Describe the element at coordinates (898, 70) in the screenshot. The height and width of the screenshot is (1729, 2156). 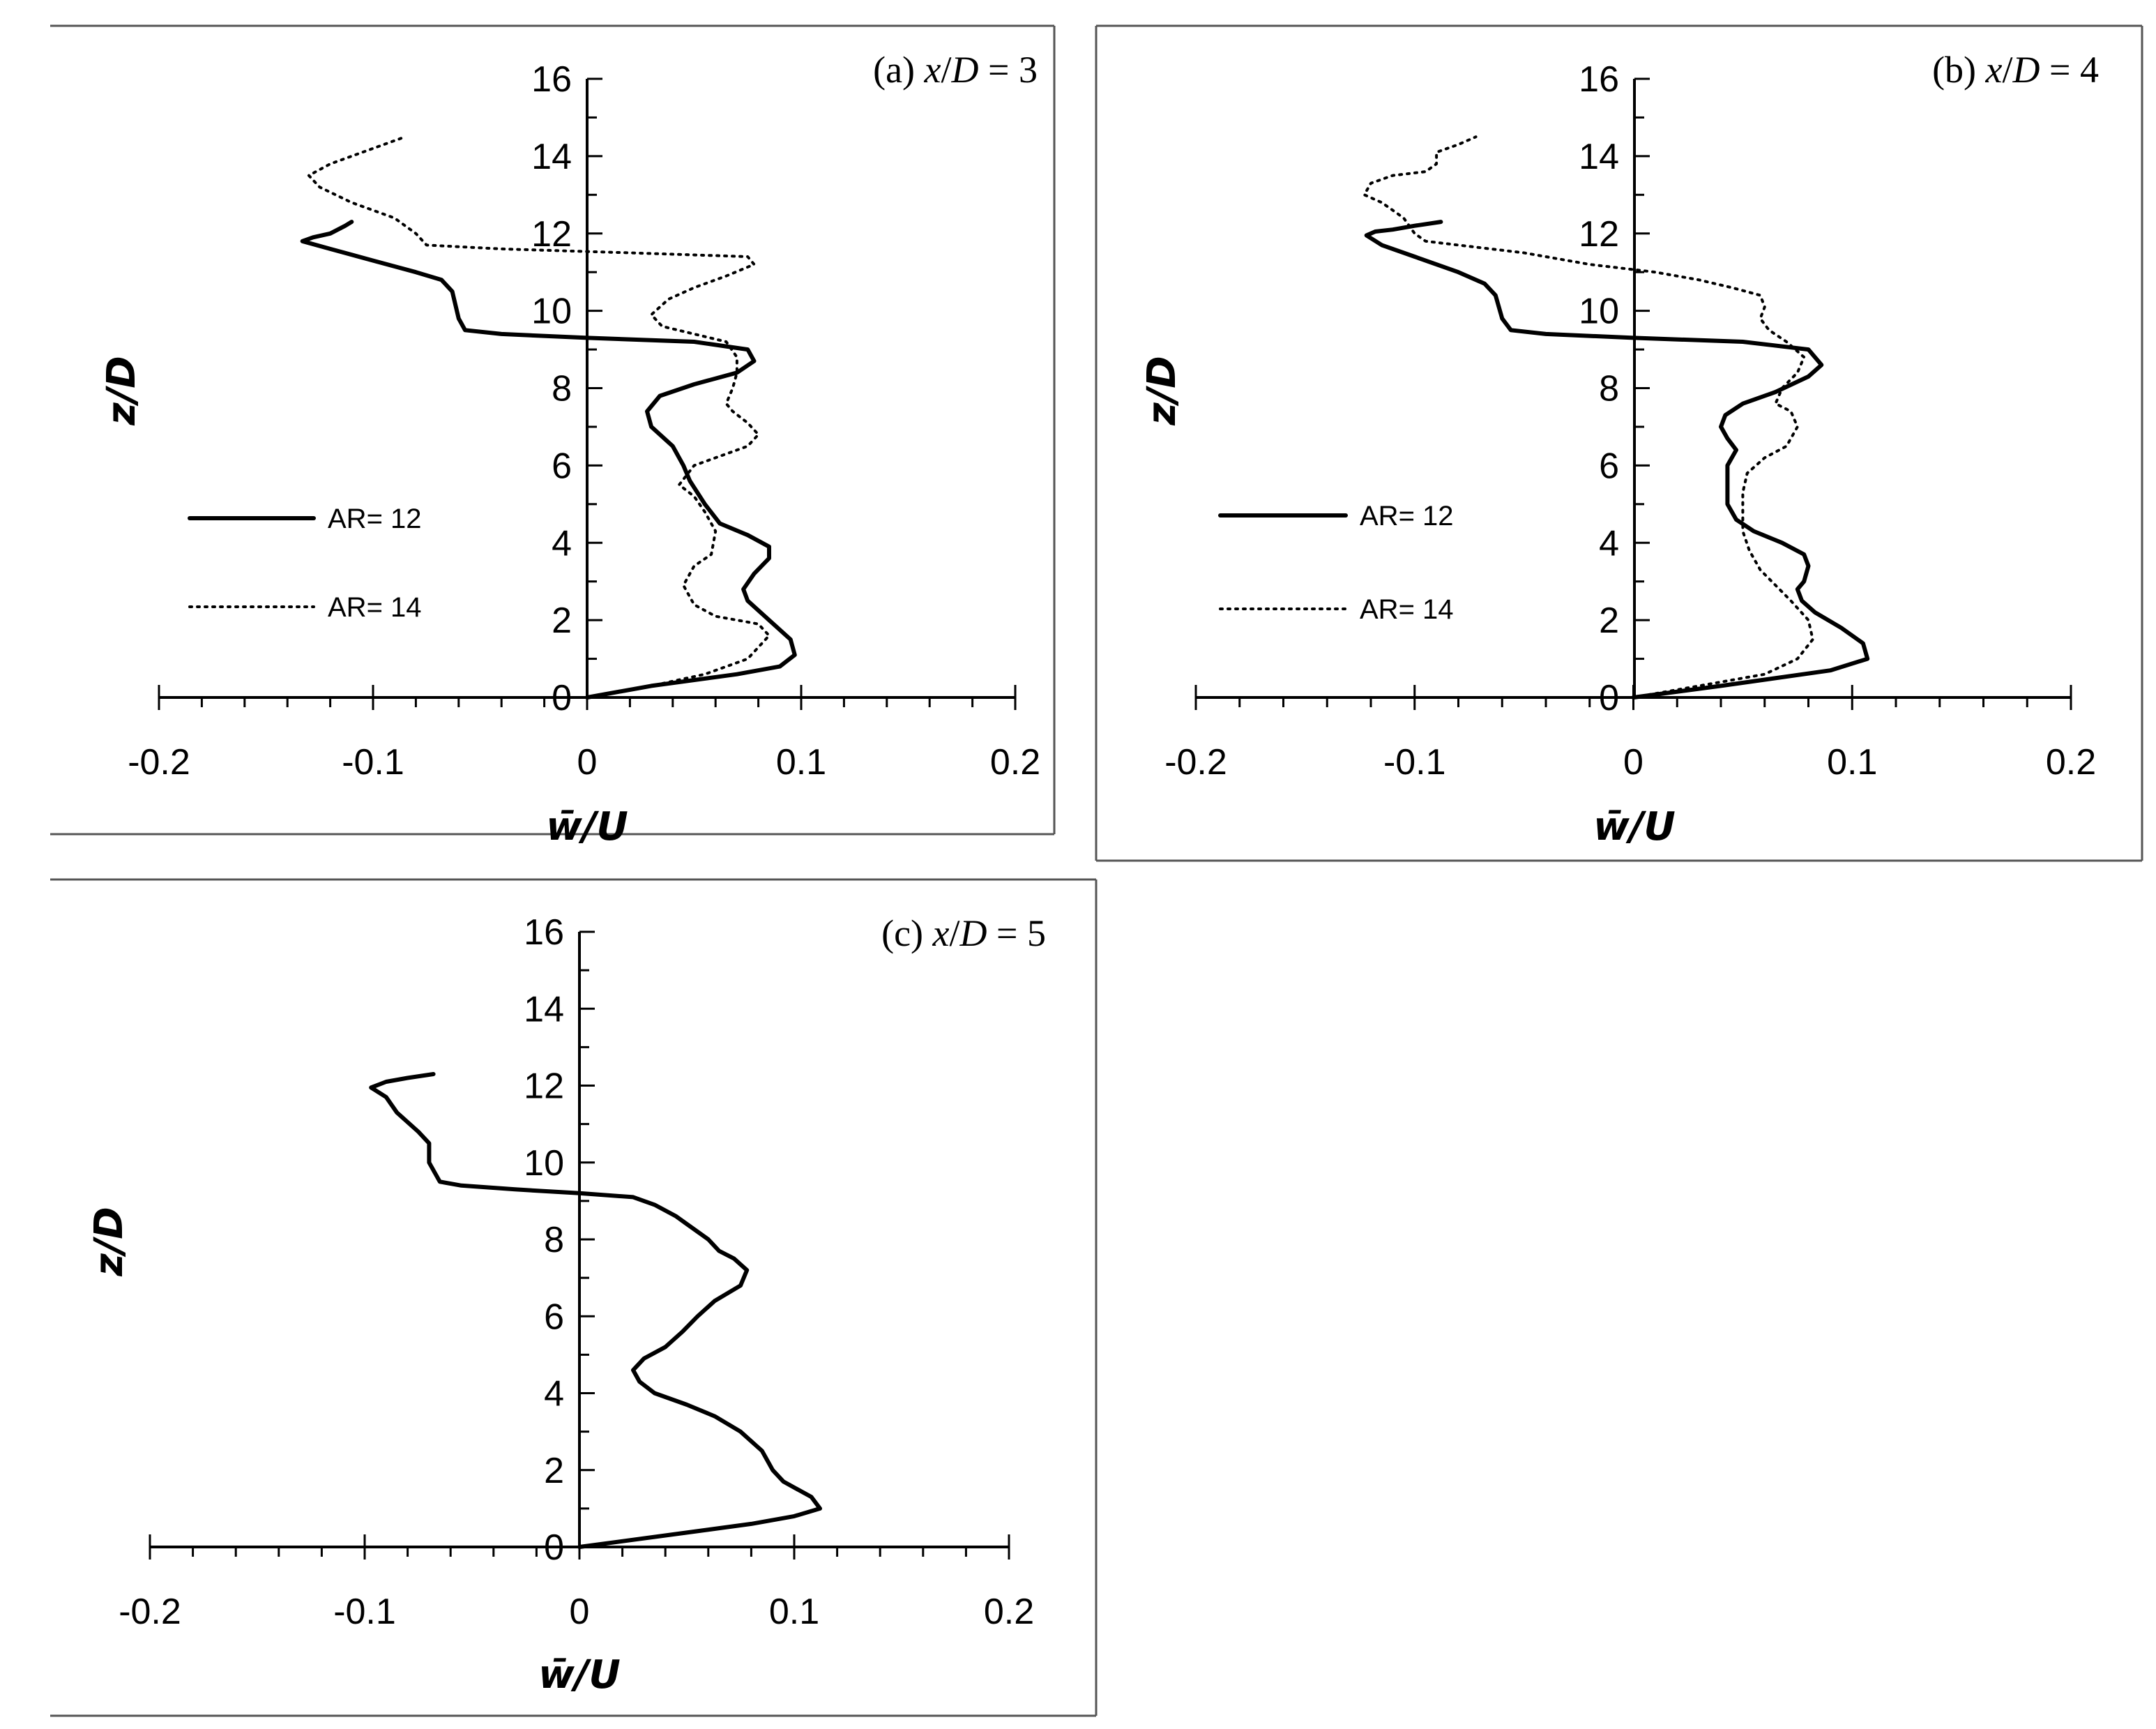
I see `panel-title-part: (a)` at that location.